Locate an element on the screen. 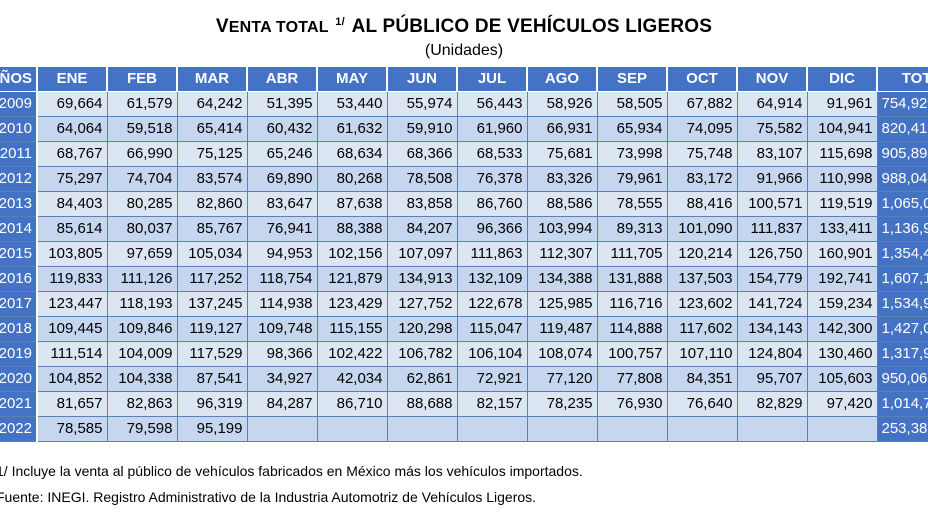  month-value-cell: 61,632 is located at coordinates (352, 129).